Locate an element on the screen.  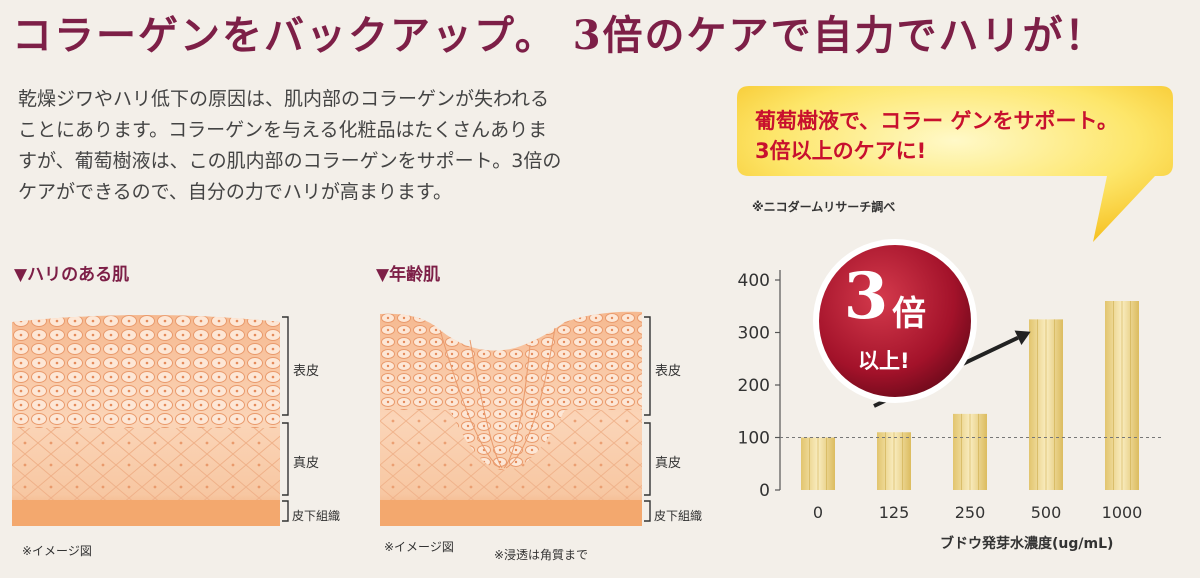
growth-arrow-head is located at coordinates (1022, 337).